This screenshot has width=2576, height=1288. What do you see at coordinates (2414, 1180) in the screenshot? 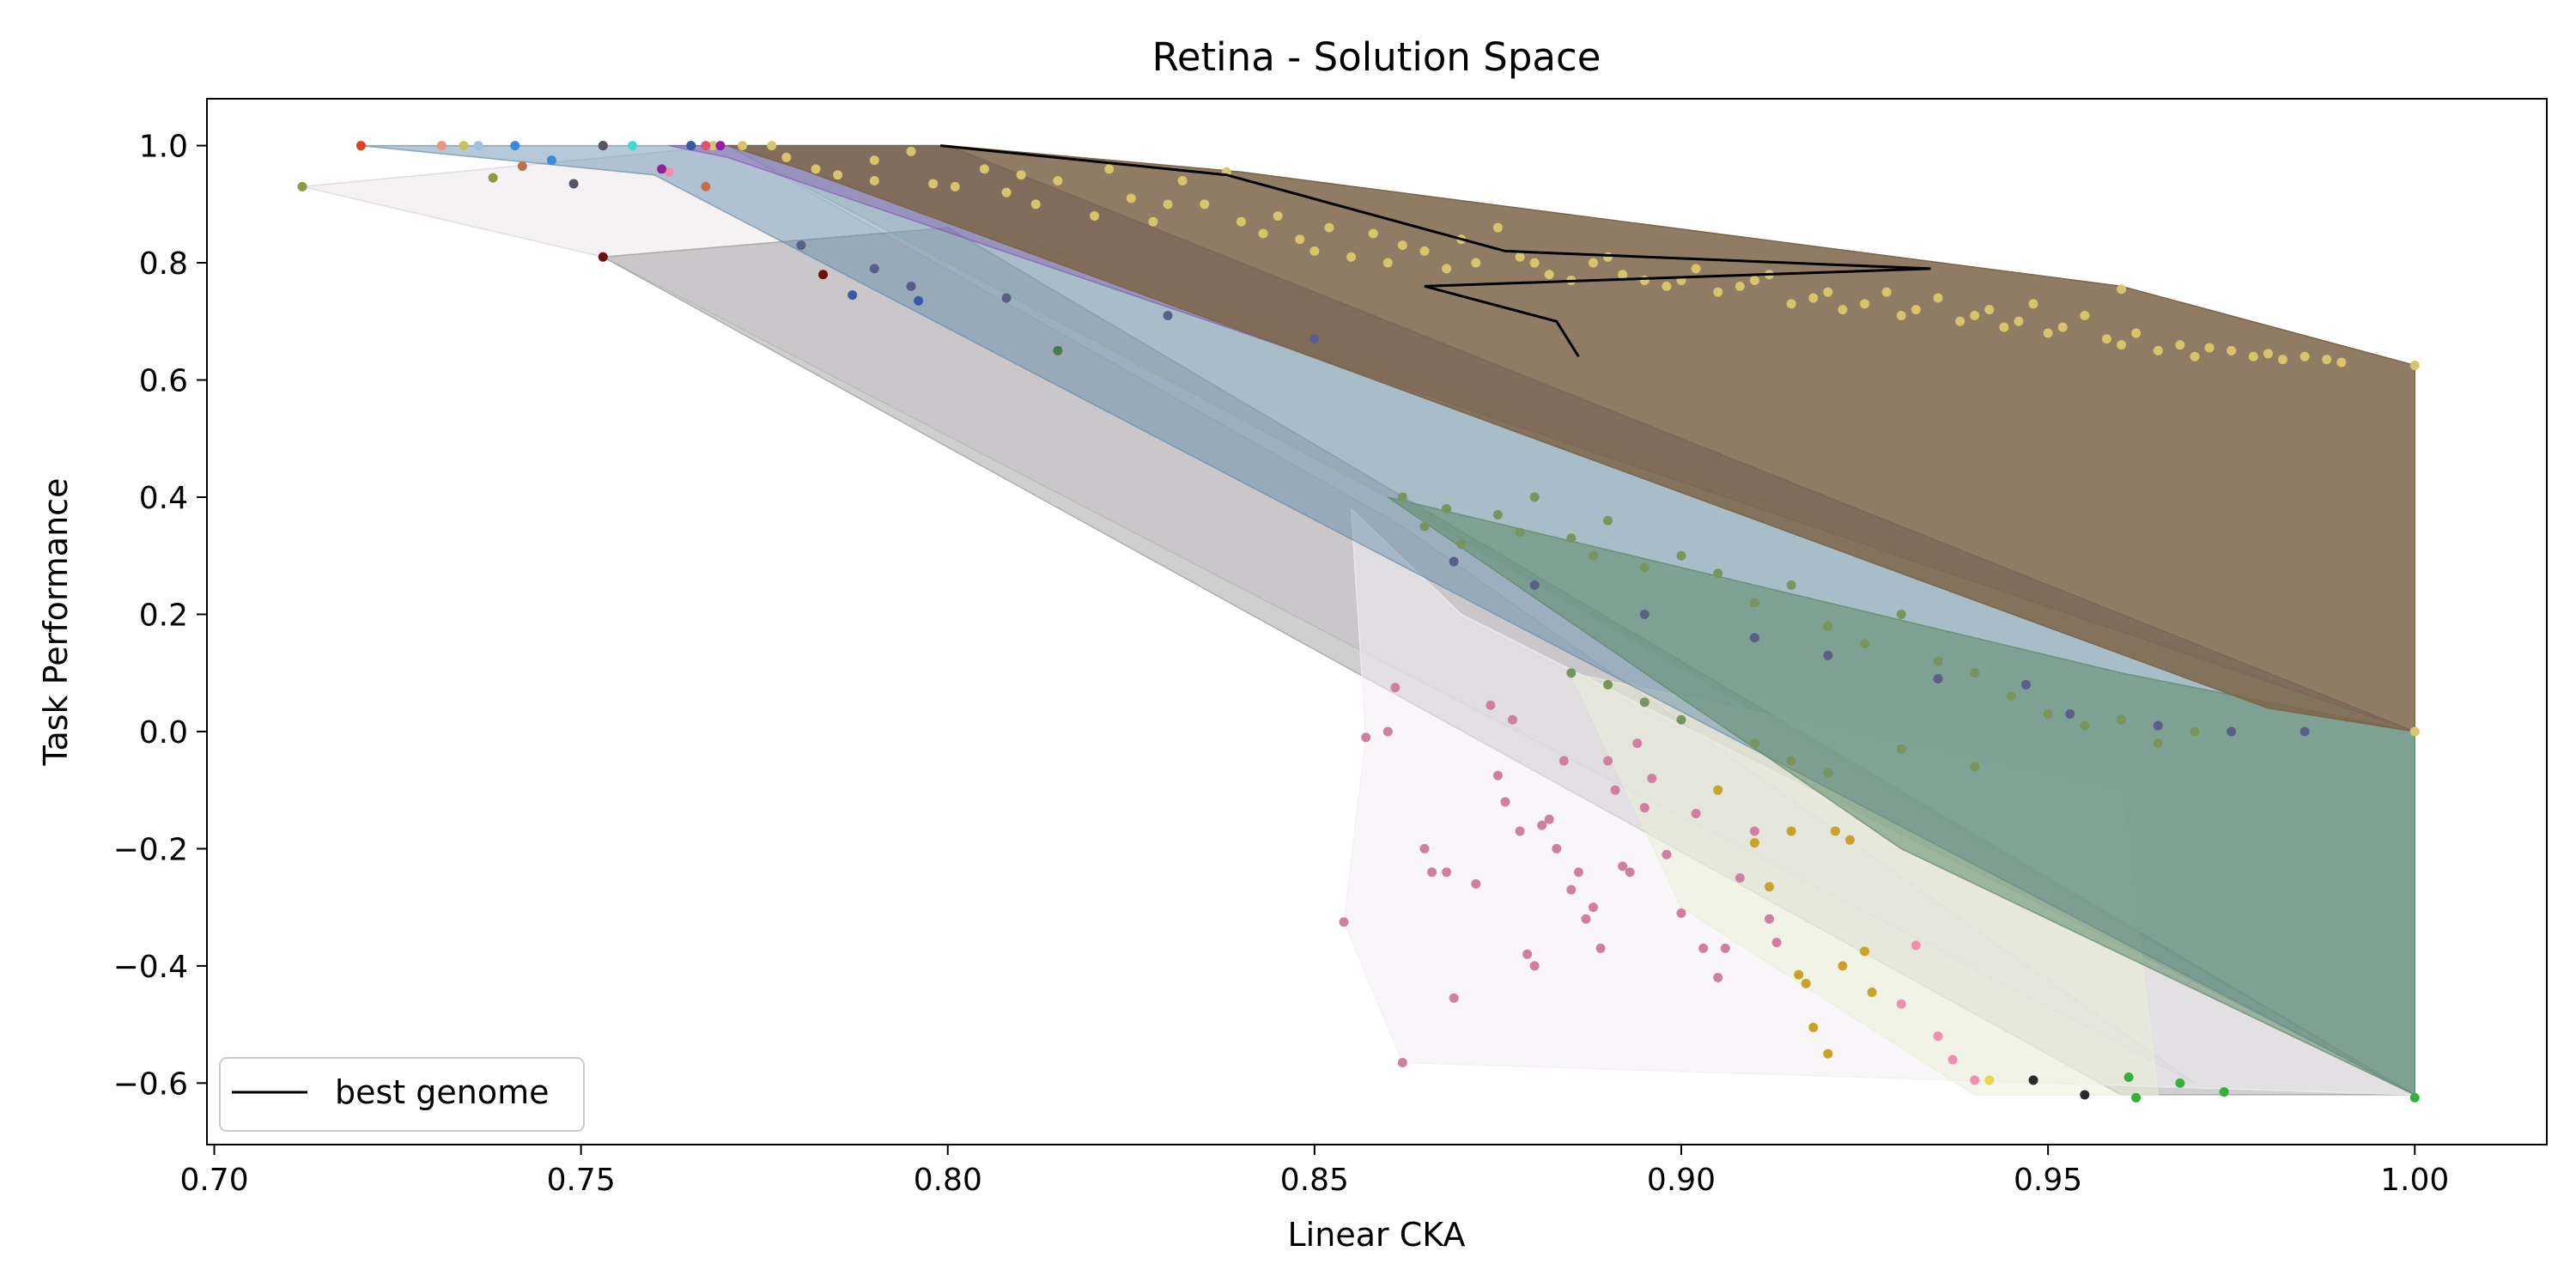
I see `x-tick-label-6: 1.00` at bounding box center [2414, 1180].